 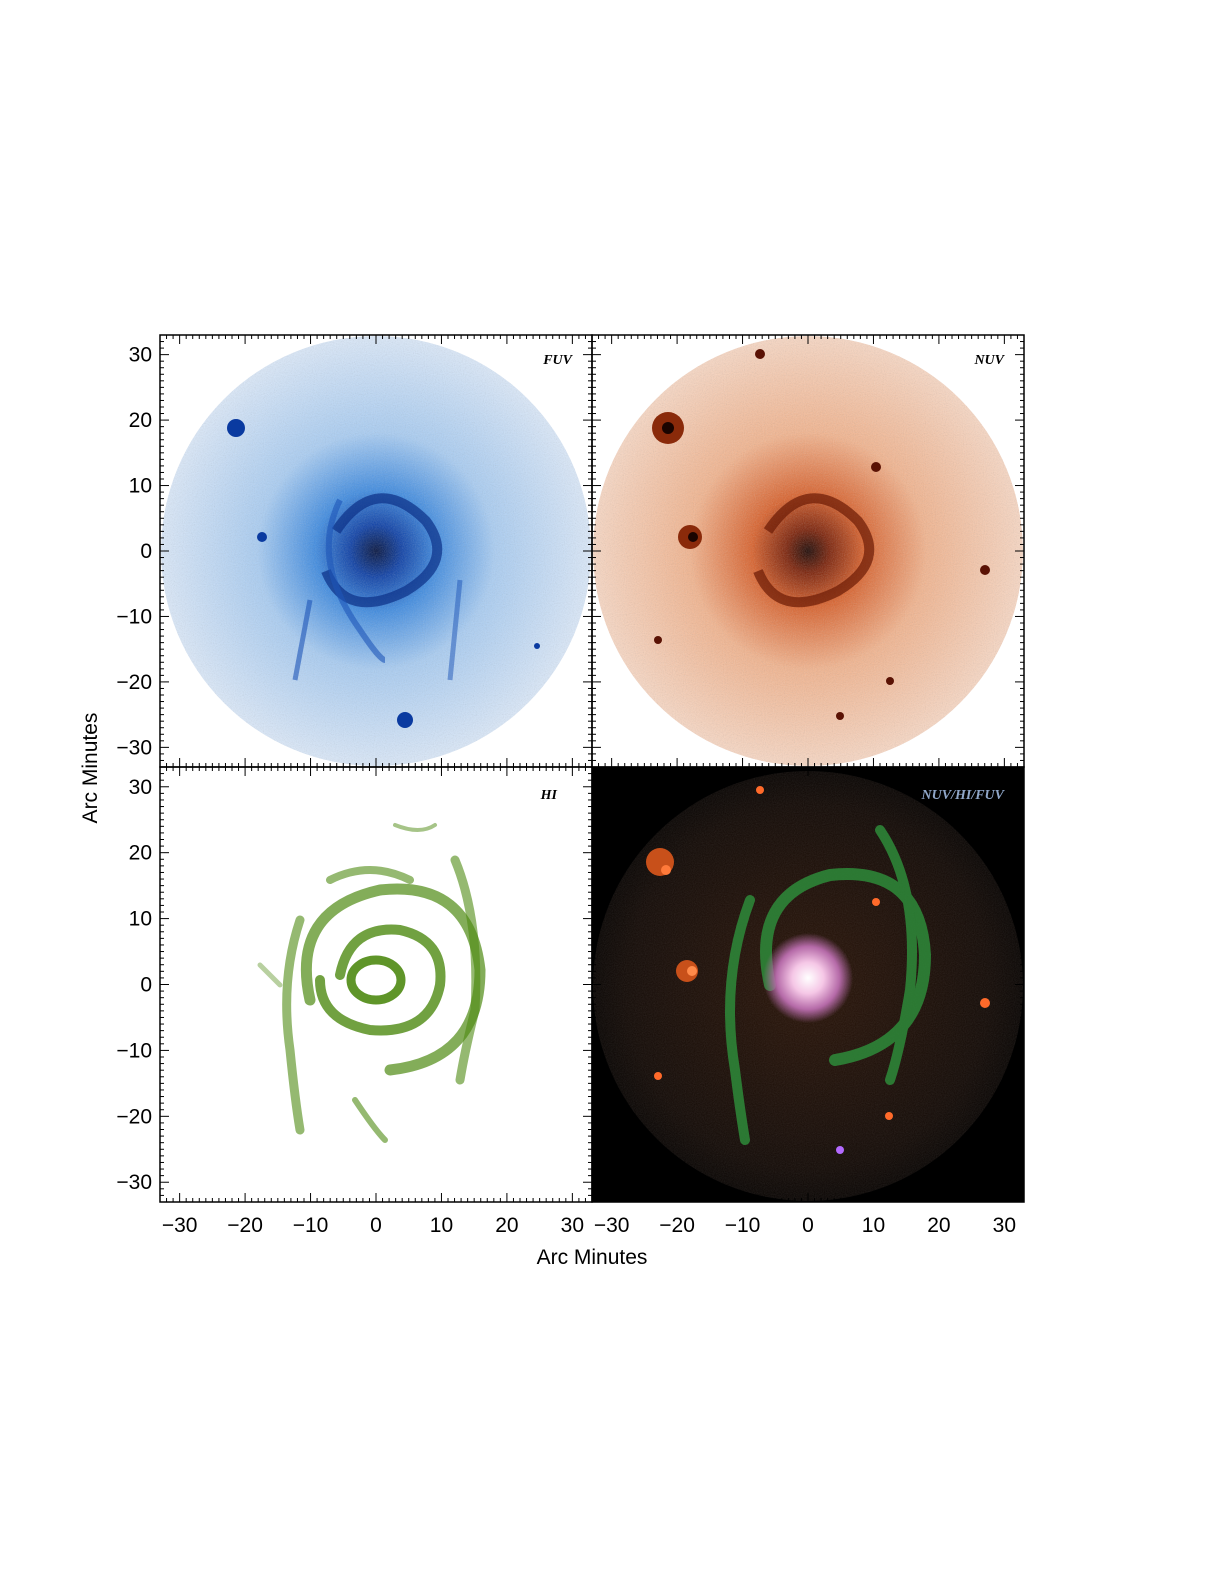 I want to click on x-axis-title: Arc Minutes, so click(x=592, y=1257).